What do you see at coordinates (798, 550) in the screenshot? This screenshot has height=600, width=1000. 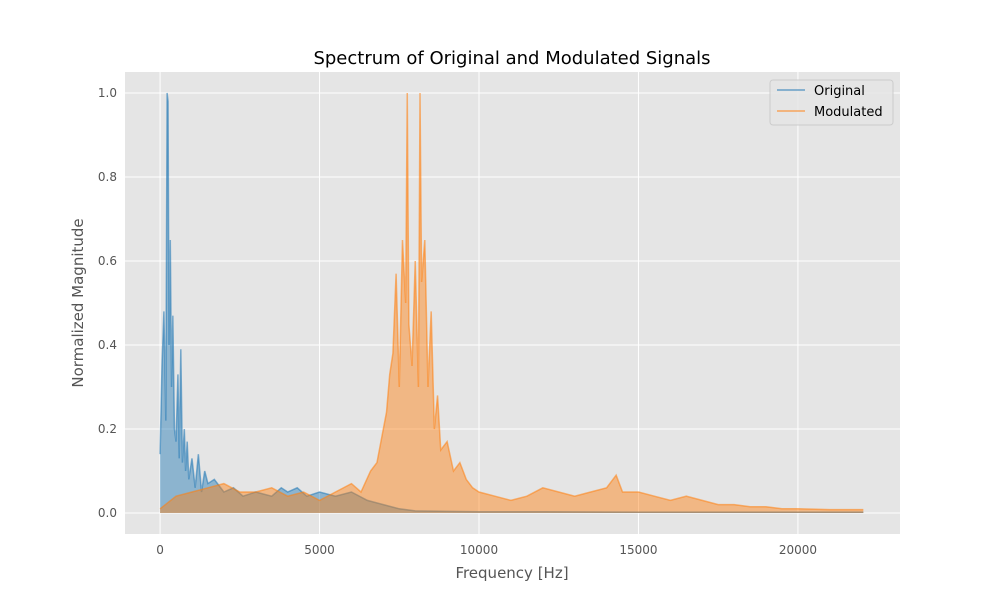 I see `x-tick-label: 20000` at bounding box center [798, 550].